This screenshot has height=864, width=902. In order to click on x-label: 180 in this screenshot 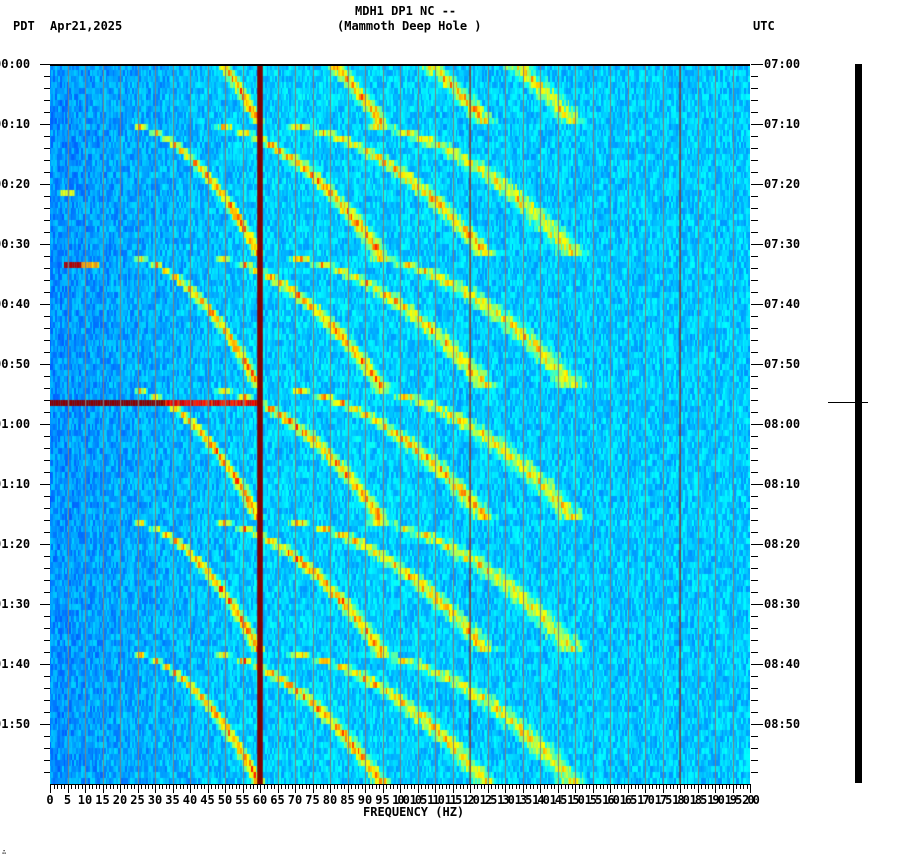, I will do `click(681, 800)`.